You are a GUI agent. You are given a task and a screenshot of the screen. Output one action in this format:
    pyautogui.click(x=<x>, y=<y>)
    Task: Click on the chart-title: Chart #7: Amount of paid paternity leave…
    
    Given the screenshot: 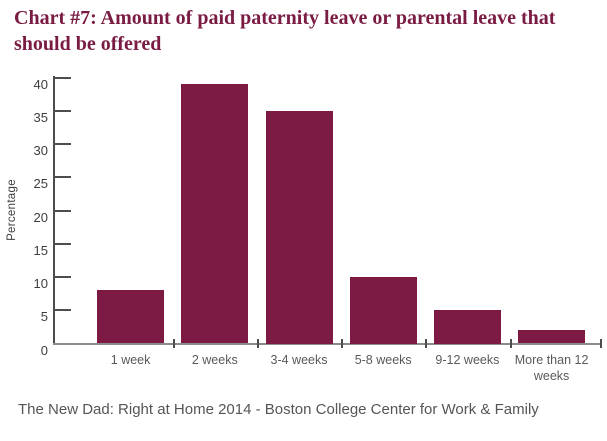 What is the action you would take?
    pyautogui.click(x=285, y=31)
    